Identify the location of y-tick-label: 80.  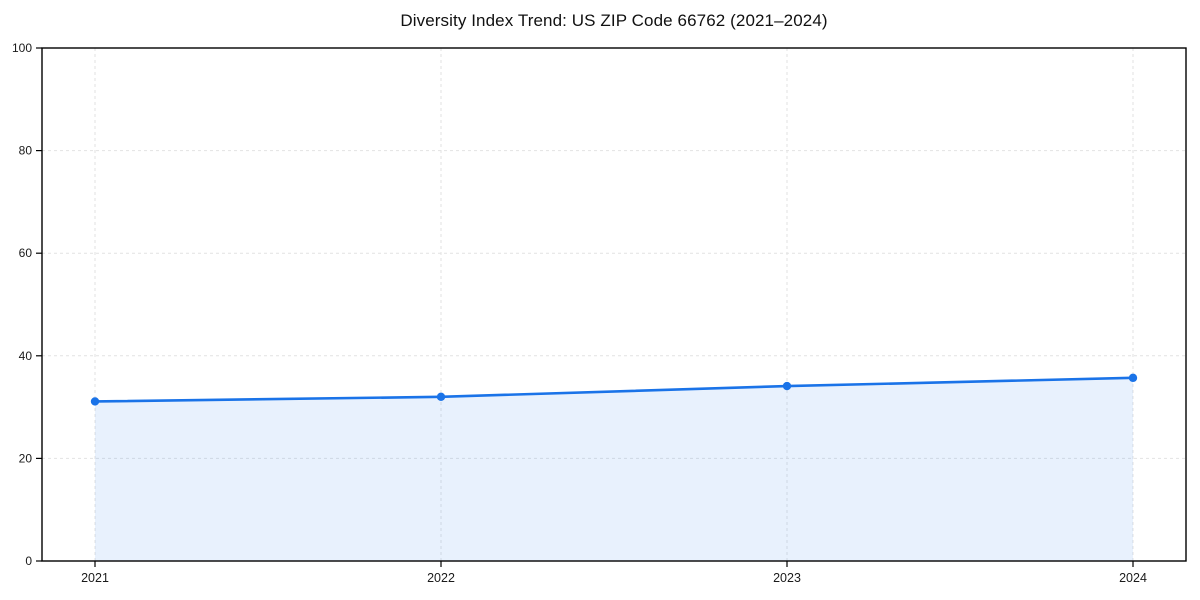
(26, 151).